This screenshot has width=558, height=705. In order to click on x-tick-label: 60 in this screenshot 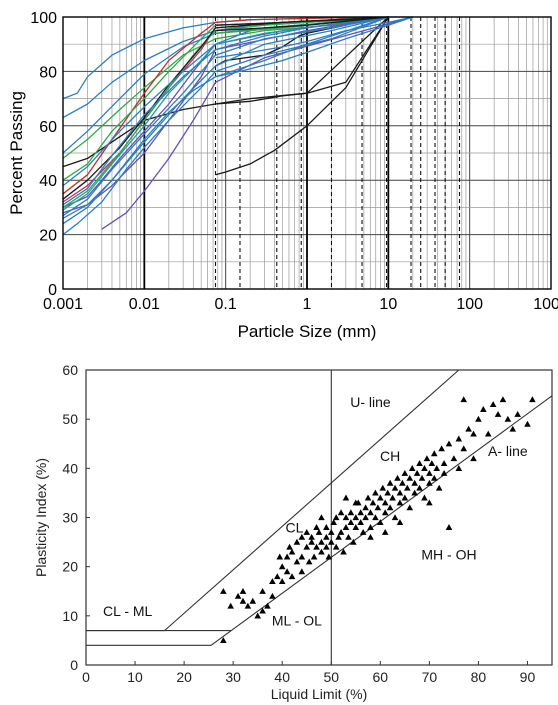, I will do `click(381, 677)`.